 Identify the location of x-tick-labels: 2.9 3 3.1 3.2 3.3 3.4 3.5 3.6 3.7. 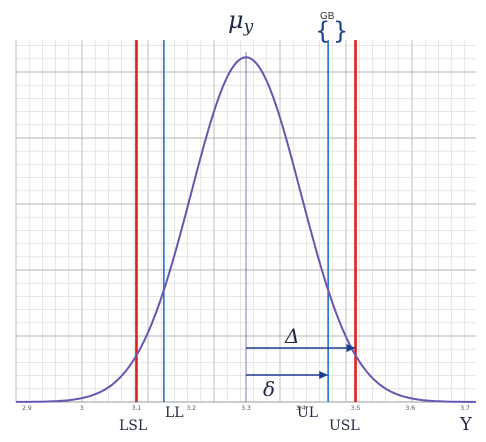
(246, 408).